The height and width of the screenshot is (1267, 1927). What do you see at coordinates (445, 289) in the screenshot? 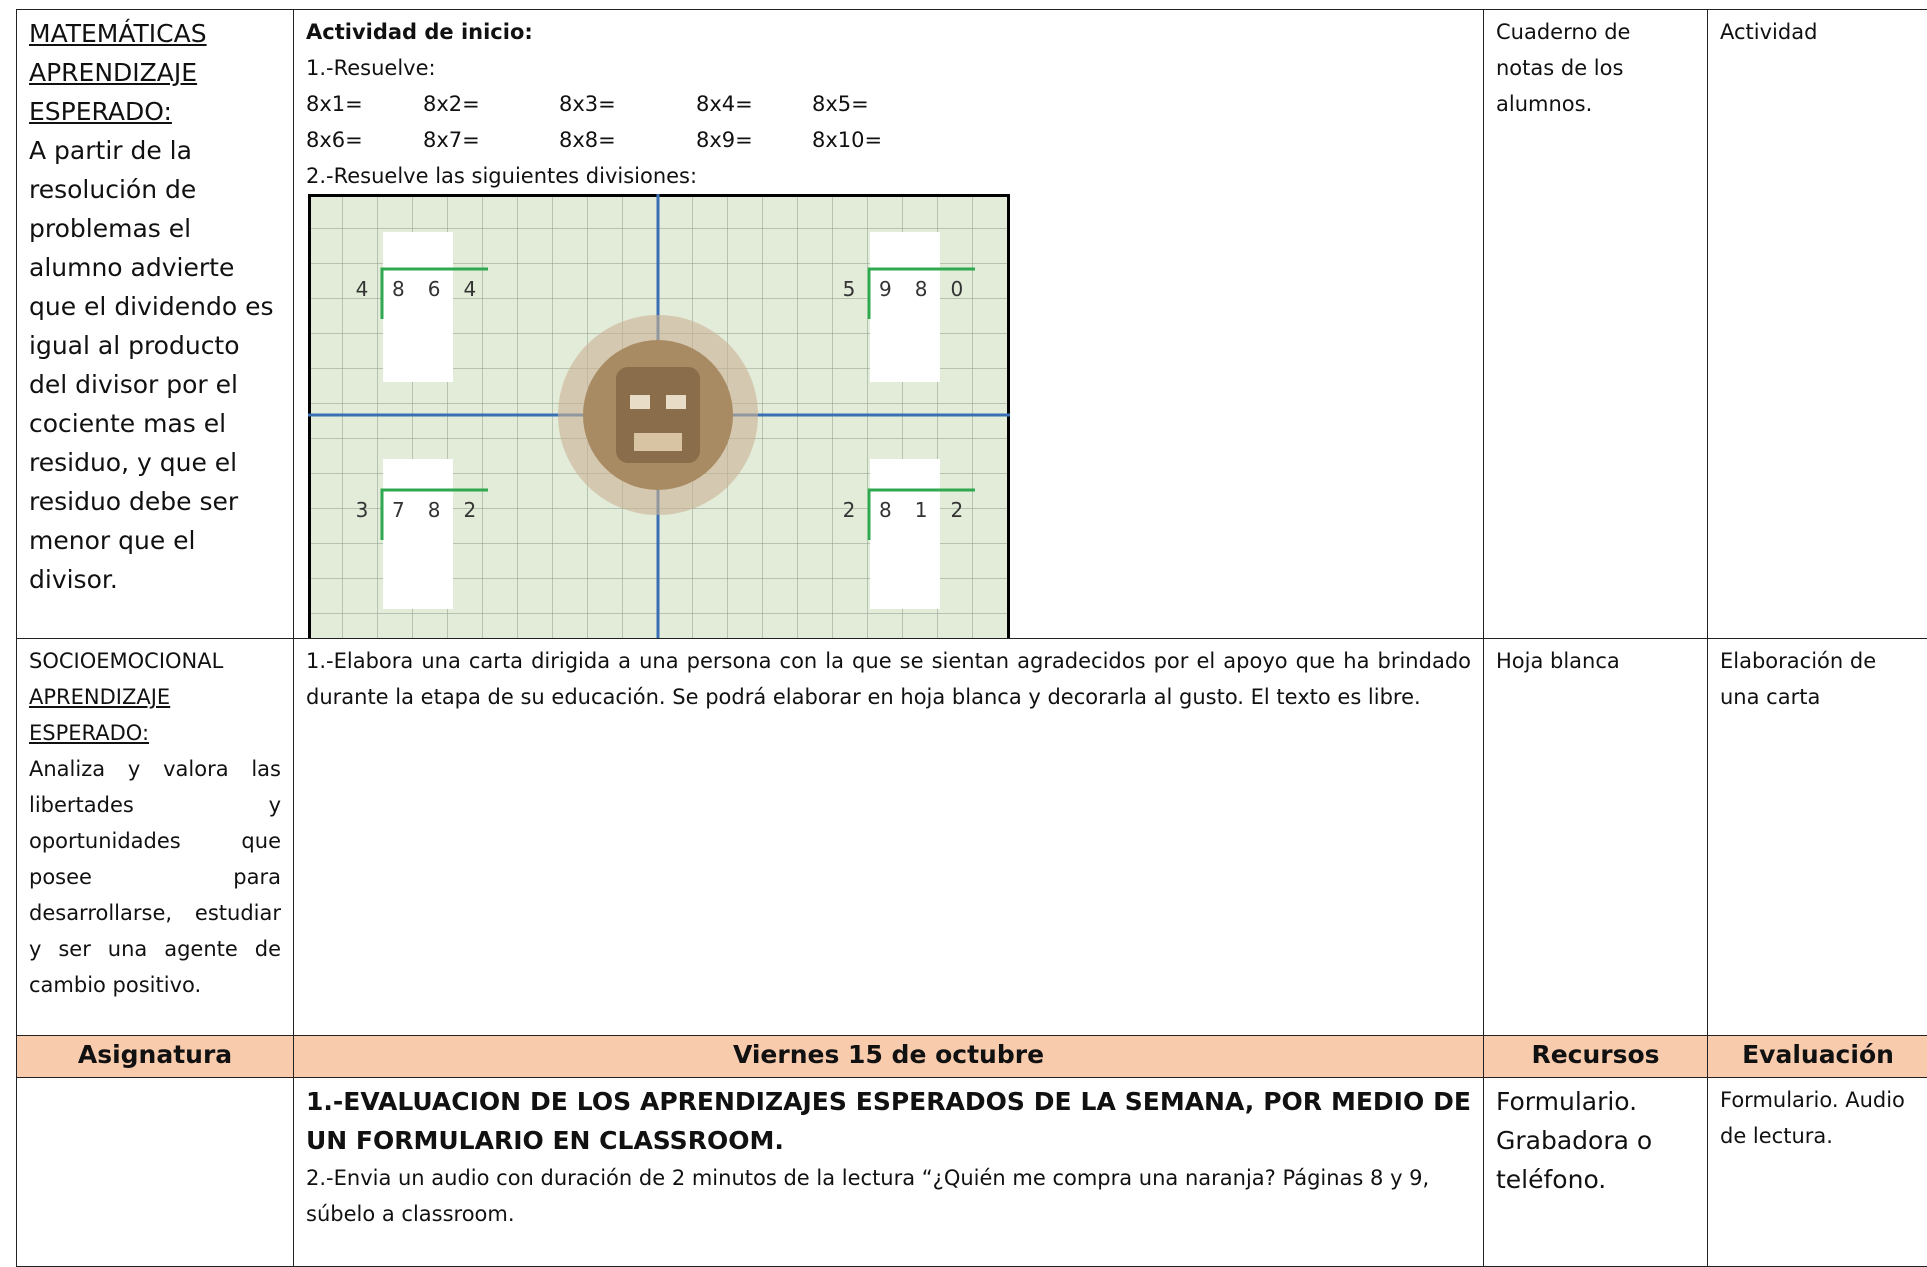
I see `dividend: 864` at bounding box center [445, 289].